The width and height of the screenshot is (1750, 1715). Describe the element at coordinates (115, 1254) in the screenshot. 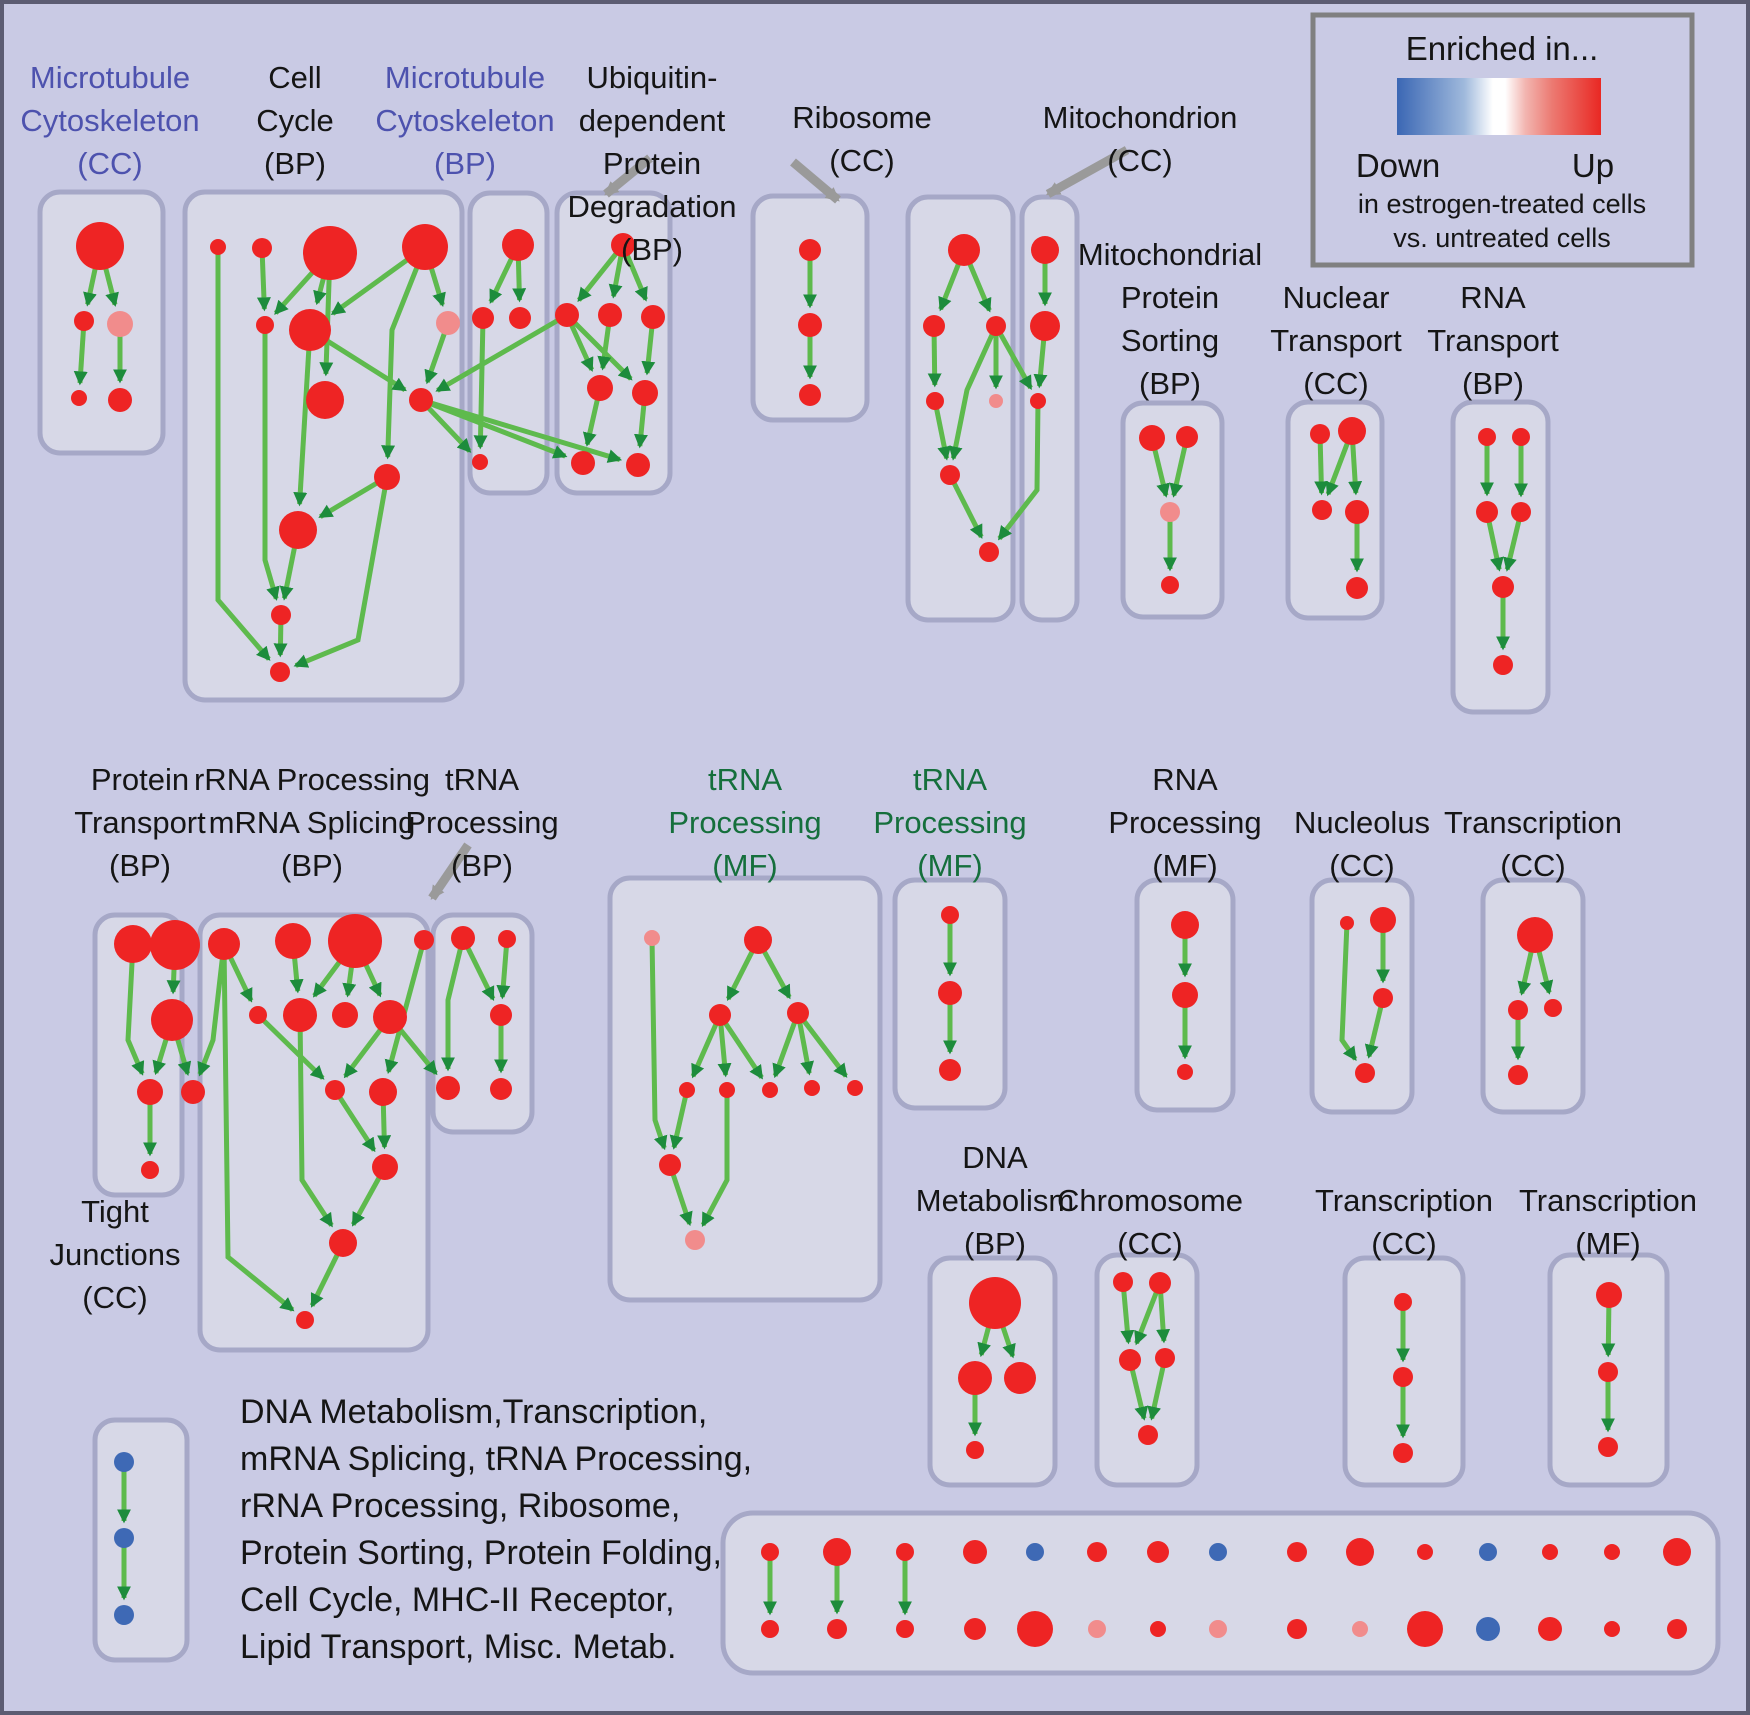

I see `cluster-label-tight-junctions-cc: Tight Junctions (CC)` at that location.